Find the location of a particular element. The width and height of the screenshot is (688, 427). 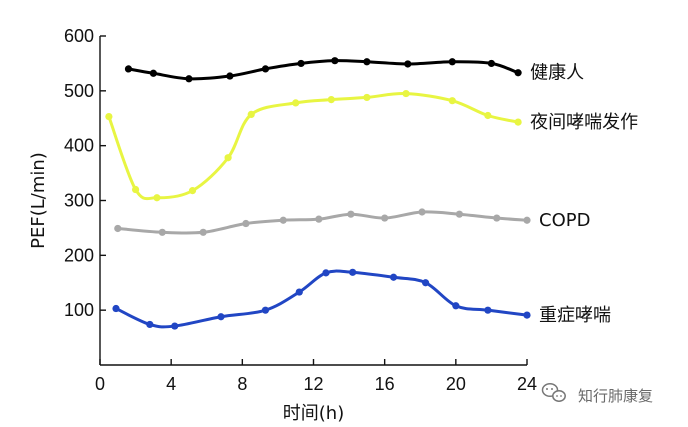

watermark: 知行肺康复 is located at coordinates (597, 393).